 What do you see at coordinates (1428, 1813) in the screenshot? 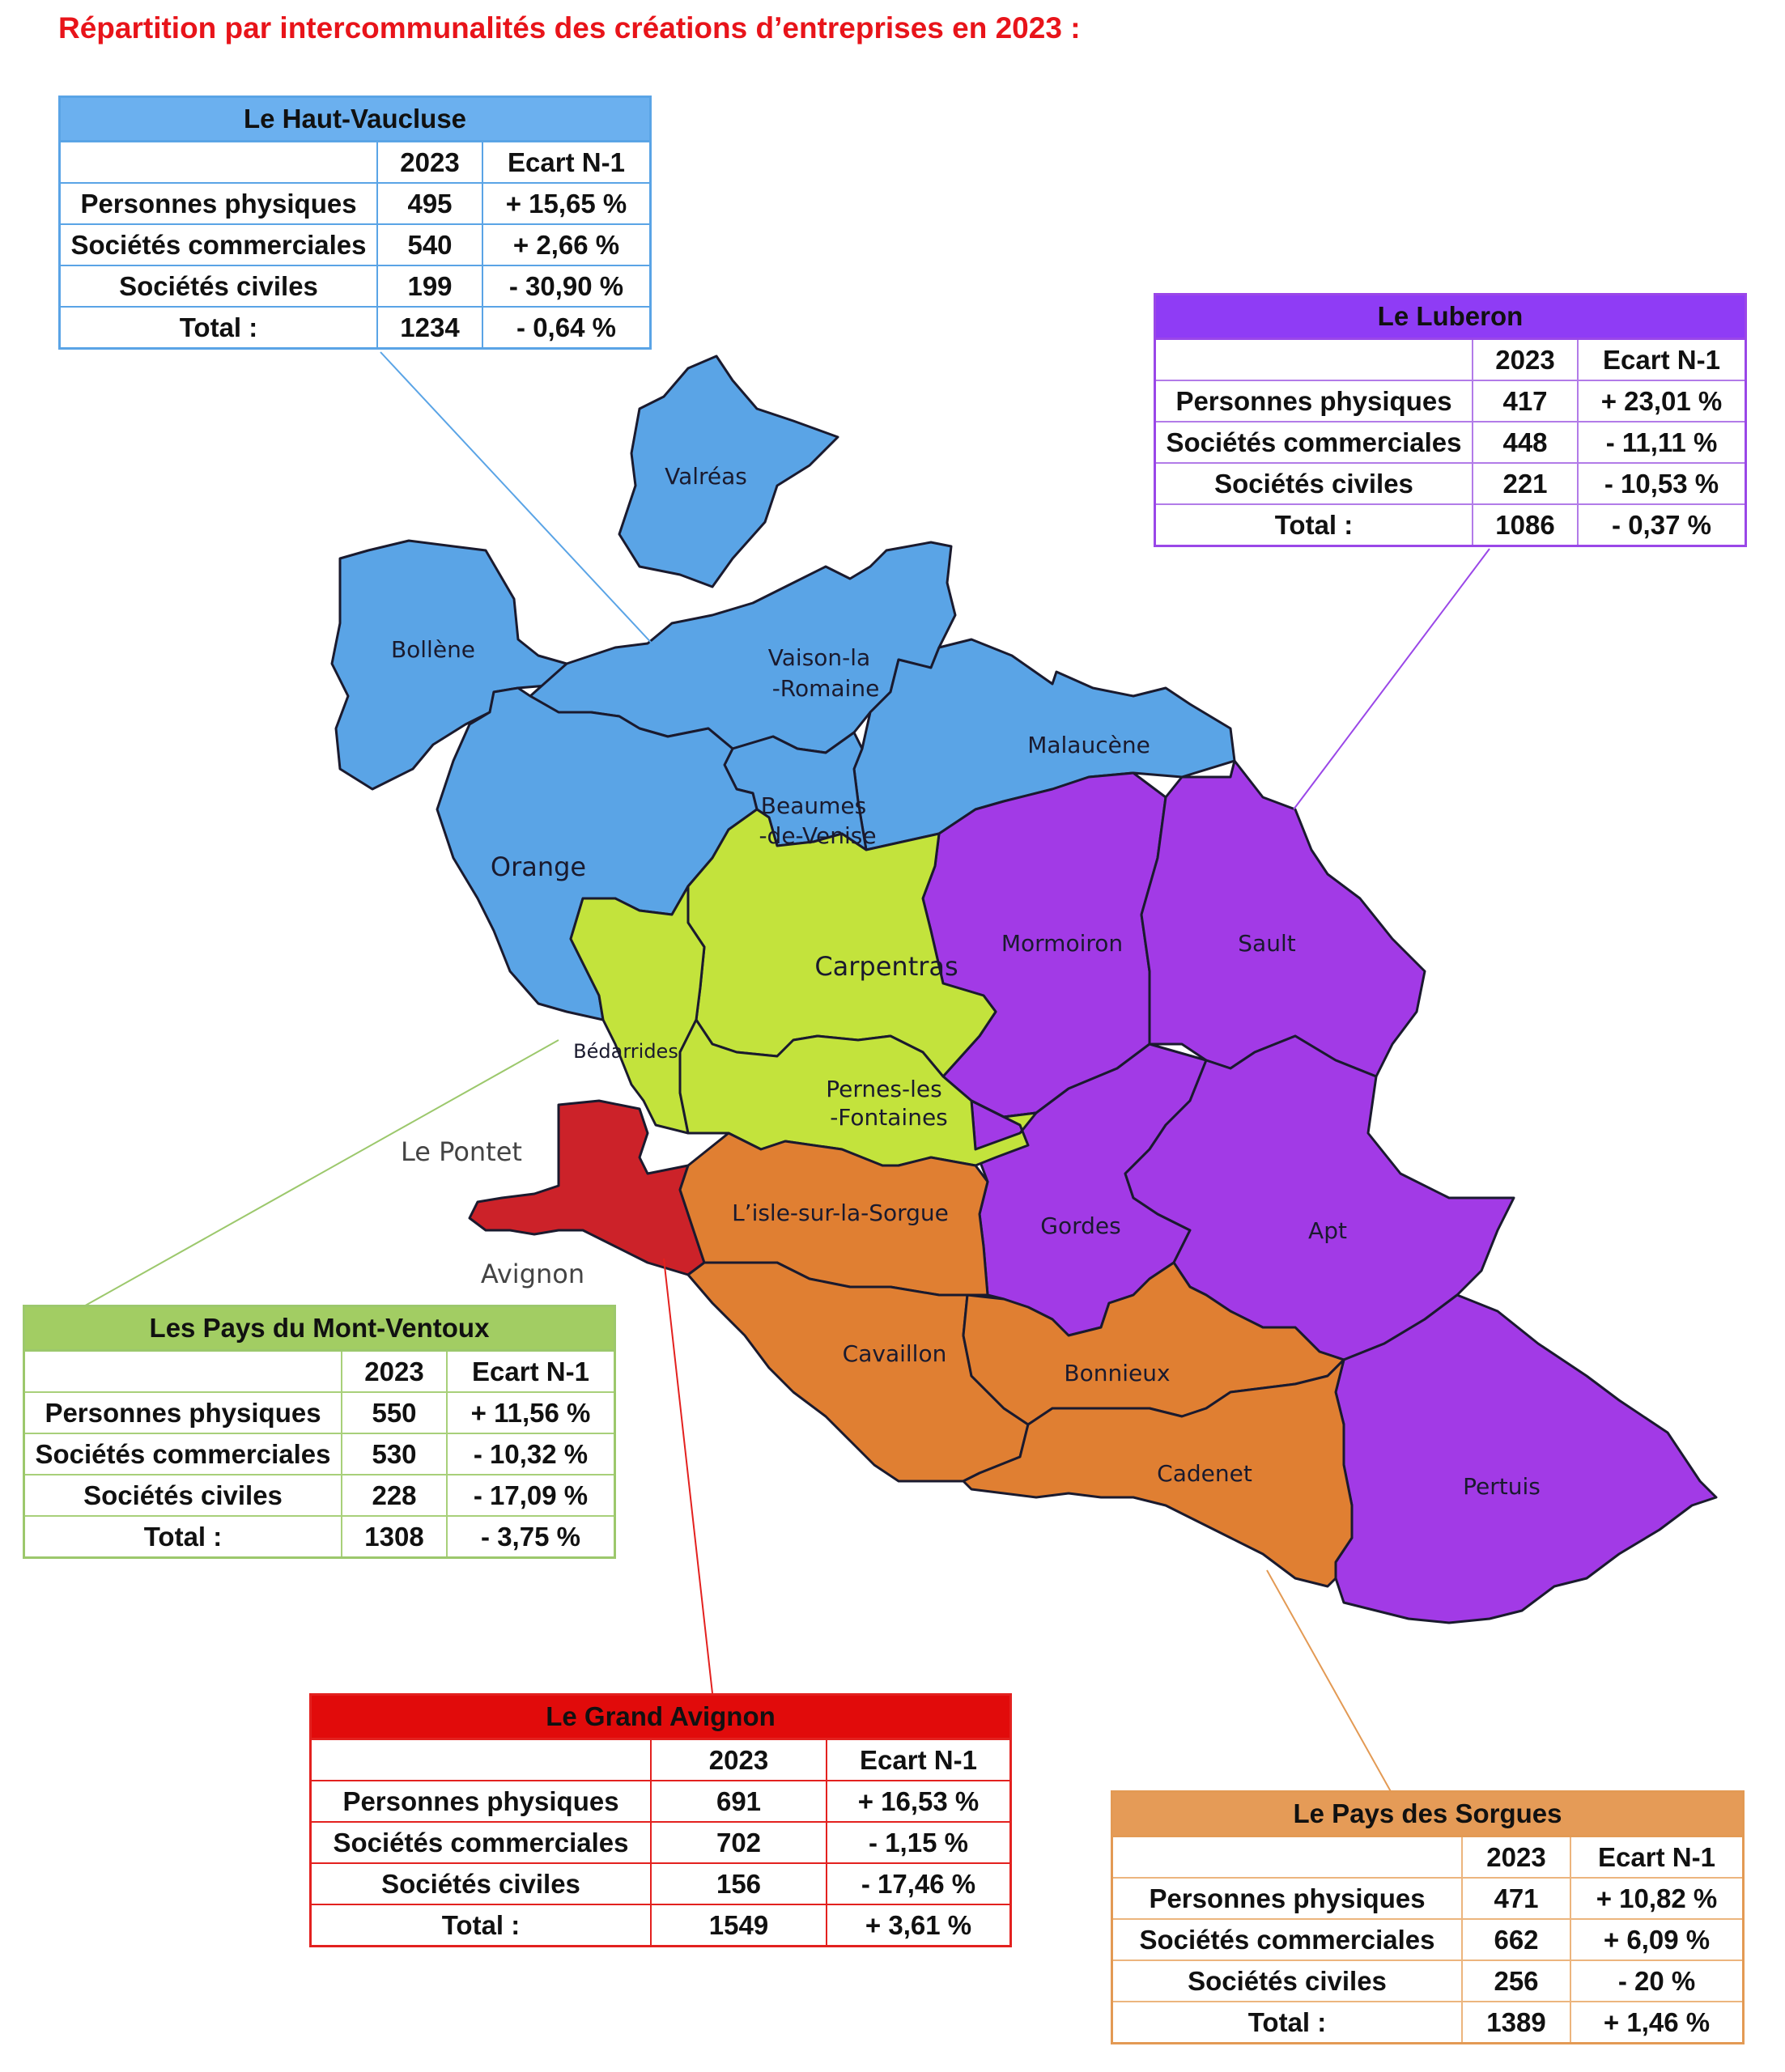
I see `table-title: Le Pays des Sorgues` at bounding box center [1428, 1813].